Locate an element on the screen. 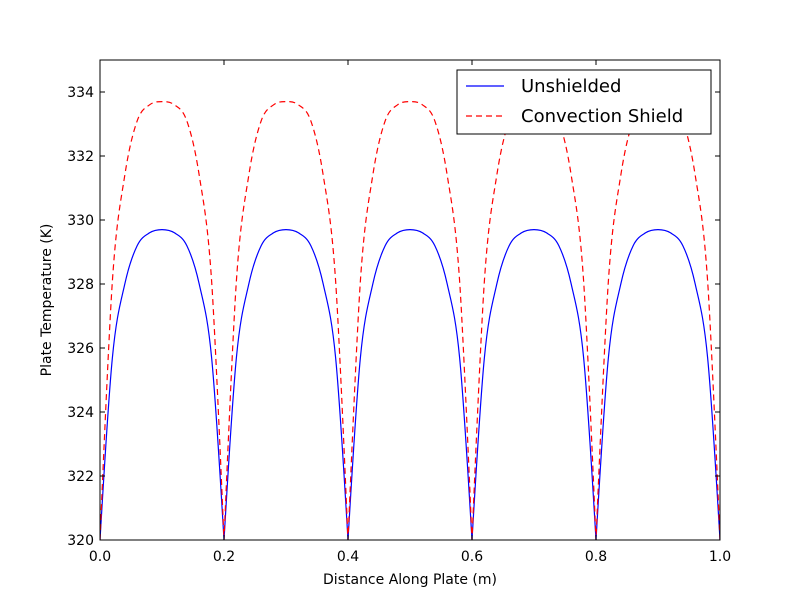 This screenshot has width=800, height=600. y-tick-label: 334 is located at coordinates (80, 93).